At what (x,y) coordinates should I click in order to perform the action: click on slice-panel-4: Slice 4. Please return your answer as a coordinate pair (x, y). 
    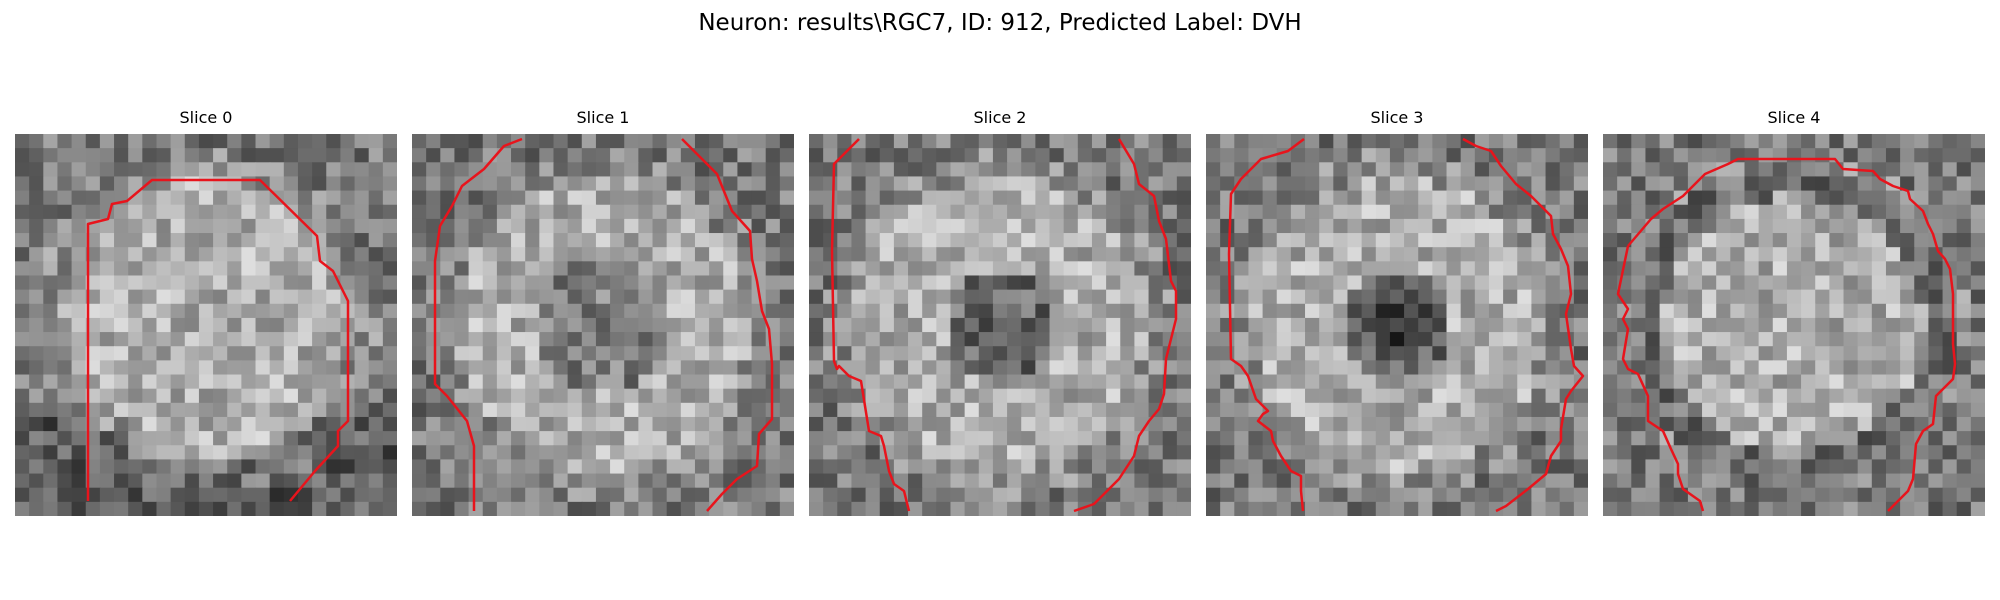
    Looking at the image, I should click on (1794, 313).